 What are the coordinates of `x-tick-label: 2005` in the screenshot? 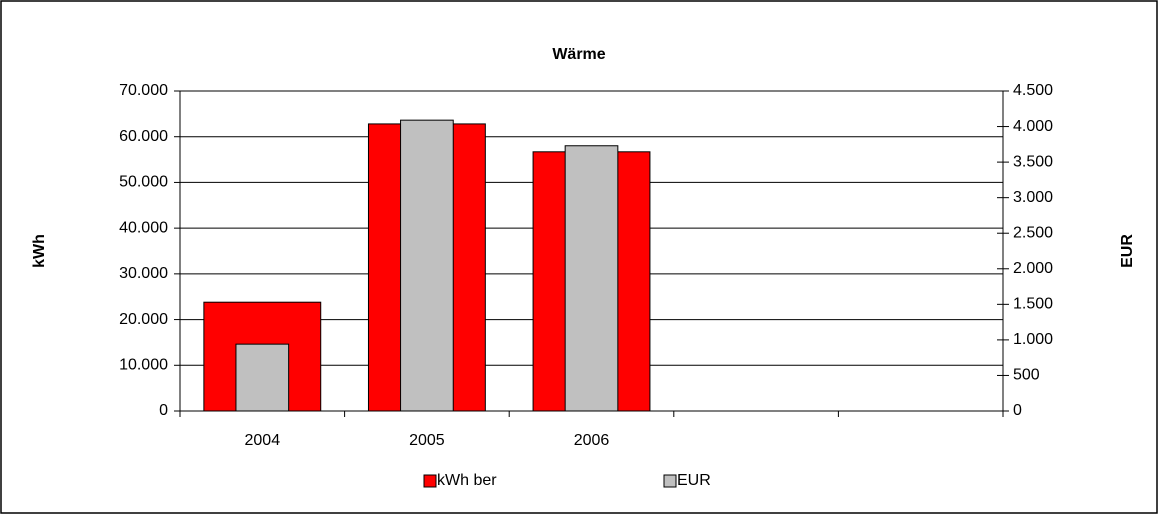 It's located at (427, 440).